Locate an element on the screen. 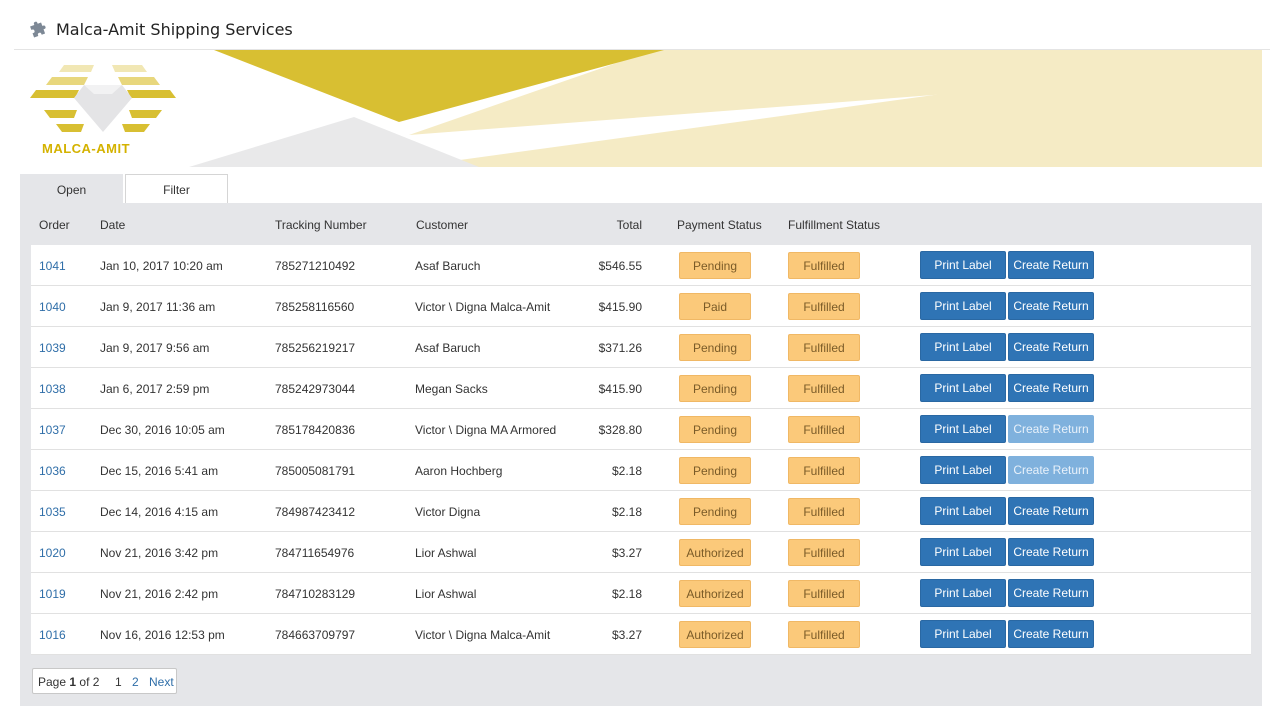 This screenshot has height=720, width=1280. payment-status-badge: Paid is located at coordinates (715, 306).